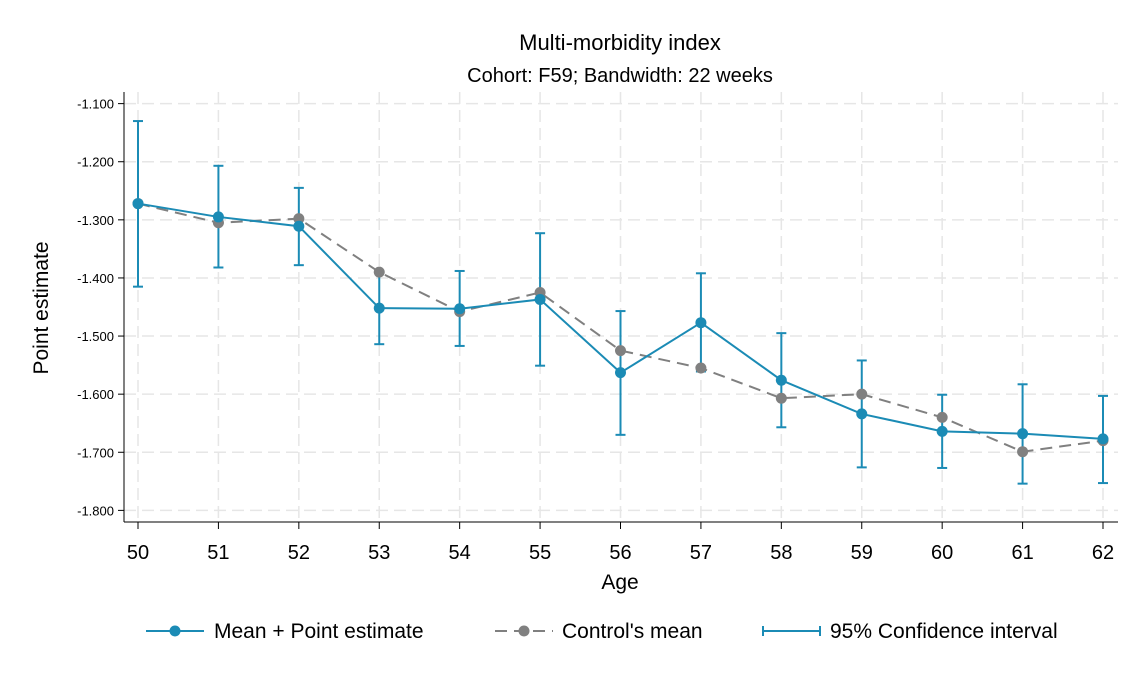 This screenshot has height=685, width=1142. What do you see at coordinates (781, 553) in the screenshot?
I see `x-tick-label: 58` at bounding box center [781, 553].